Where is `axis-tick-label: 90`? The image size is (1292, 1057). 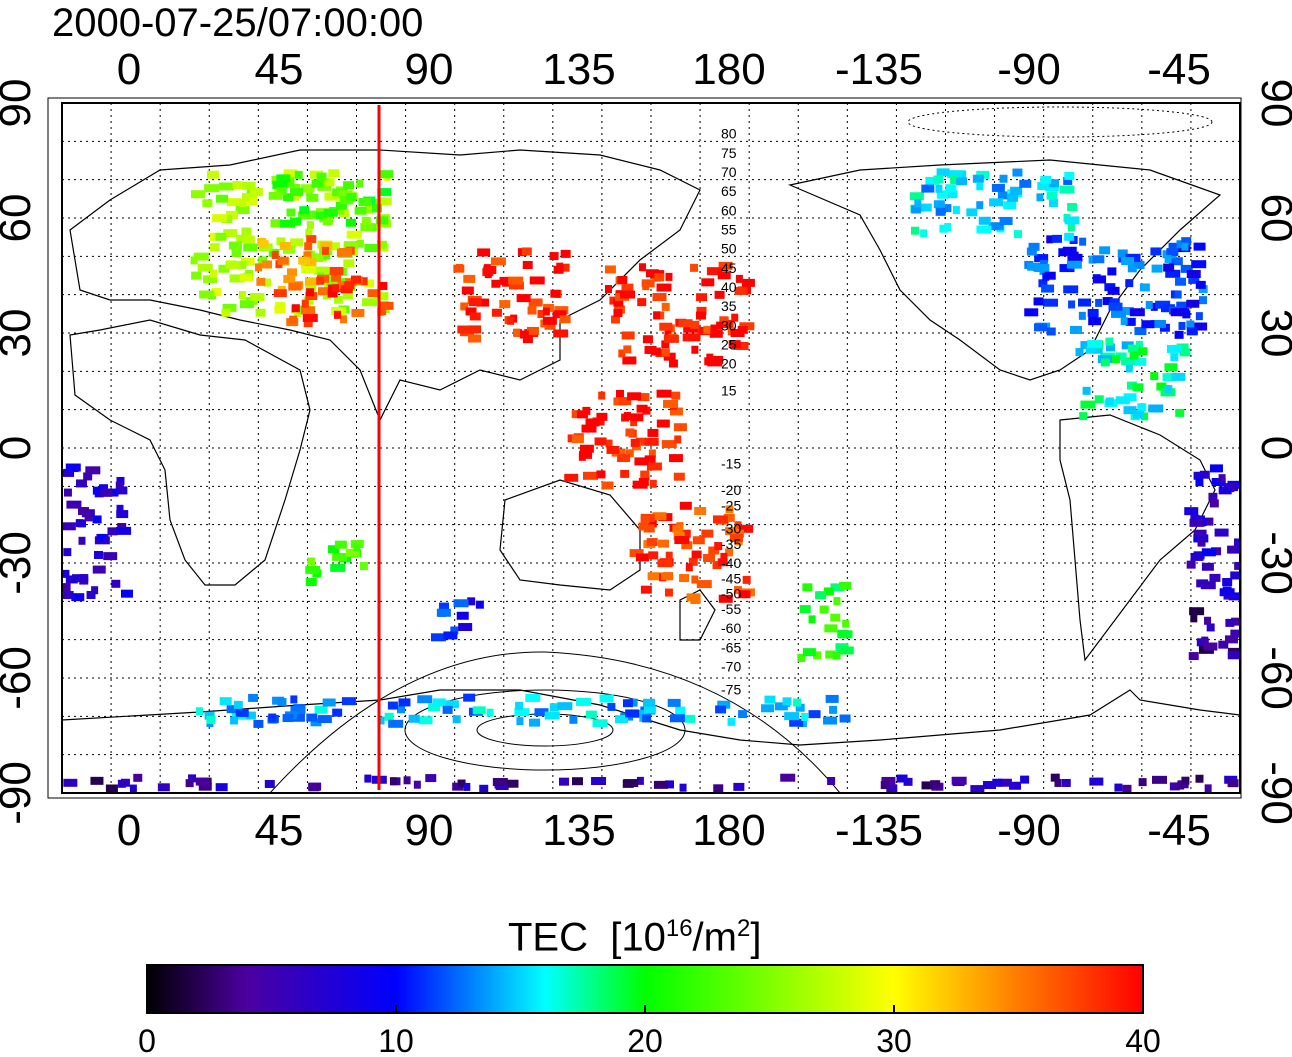 axis-tick-label: 90 is located at coordinates (429, 830).